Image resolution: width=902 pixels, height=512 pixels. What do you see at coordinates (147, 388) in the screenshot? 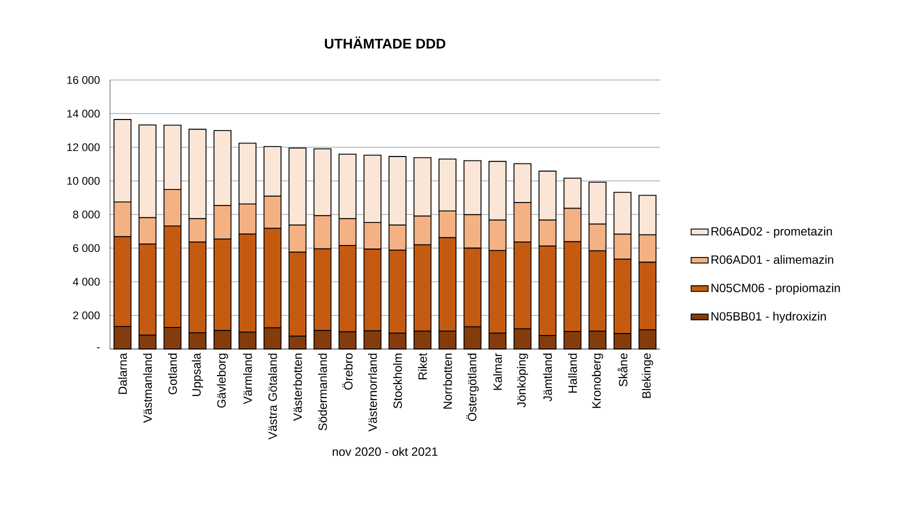
I see `x-tick-label: Västmanland` at bounding box center [147, 388].